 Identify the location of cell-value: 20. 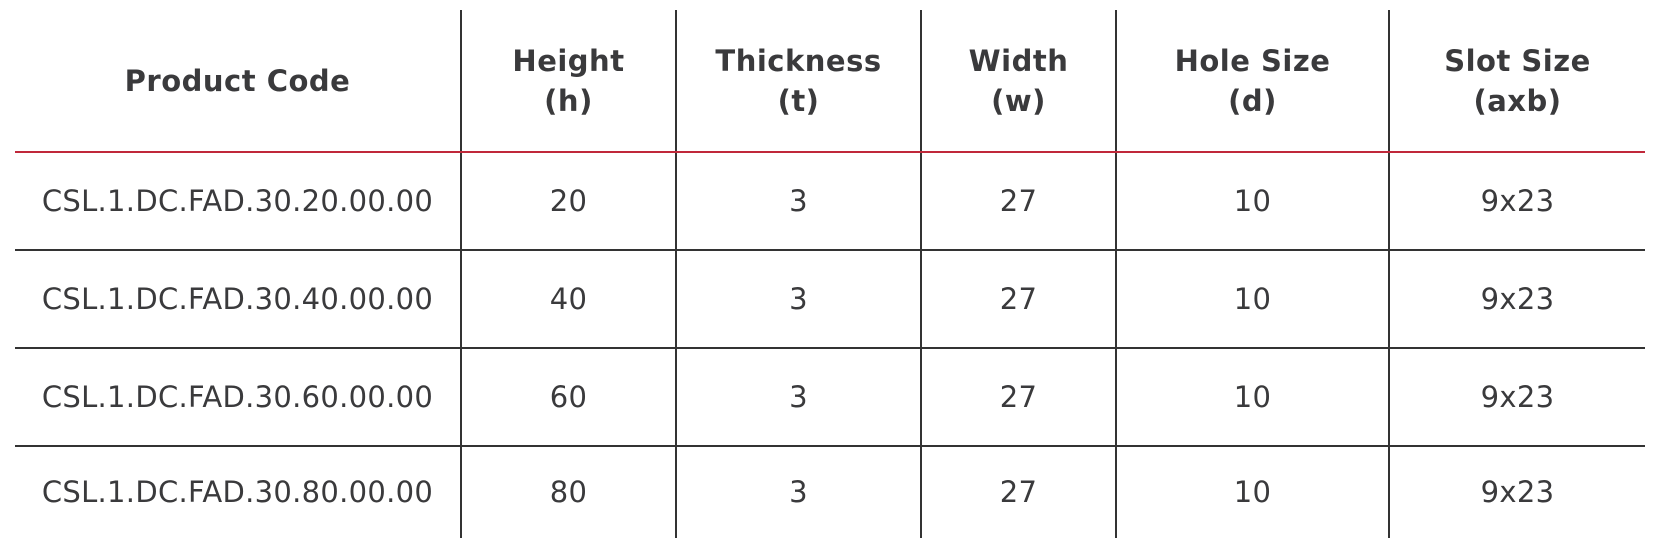
(568, 201).